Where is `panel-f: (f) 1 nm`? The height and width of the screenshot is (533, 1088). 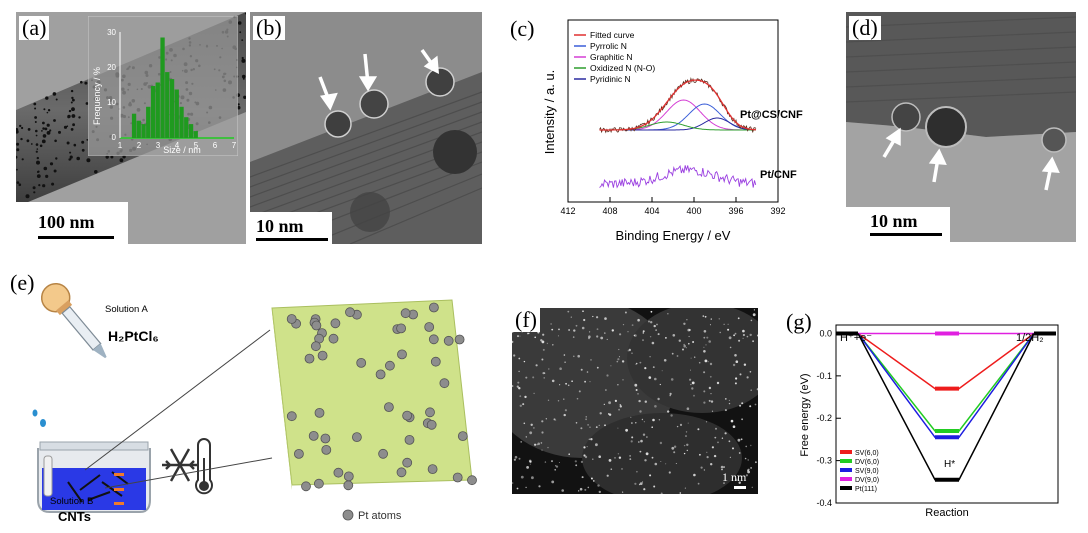 panel-f: (f) 1 nm is located at coordinates (635, 401).